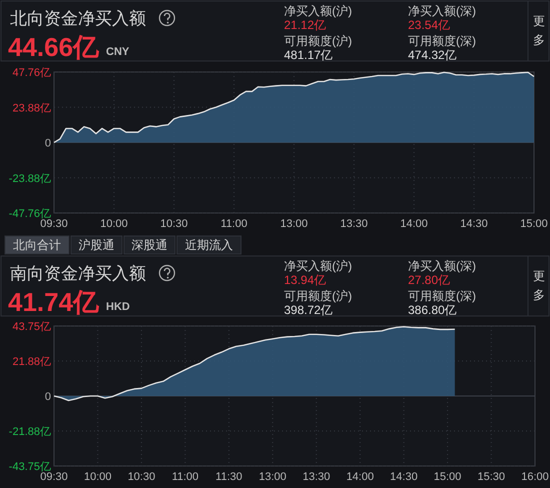 The image size is (550, 488). Describe the element at coordinates (78, 273) in the screenshot. I see `chart-title: 南向资金净买入额` at that location.